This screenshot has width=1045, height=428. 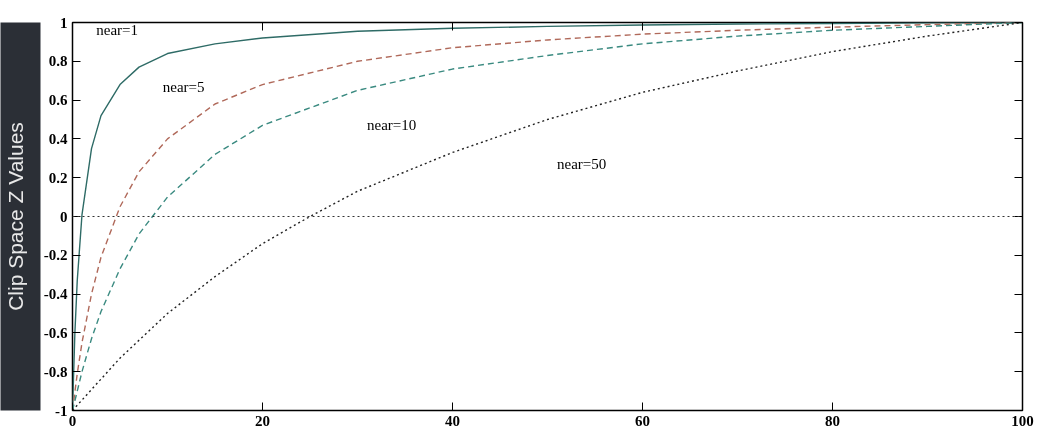 What do you see at coordinates (832, 420) in the screenshot?
I see `x-tick-label: 80` at bounding box center [832, 420].